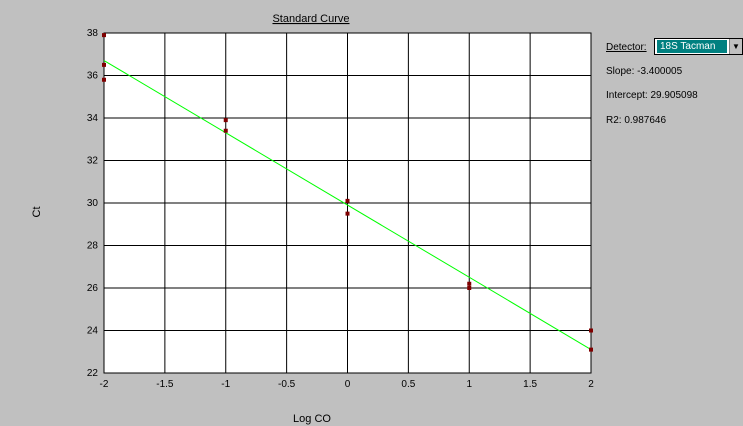  I want to click on x-tick-label: 1.5, so click(530, 384).